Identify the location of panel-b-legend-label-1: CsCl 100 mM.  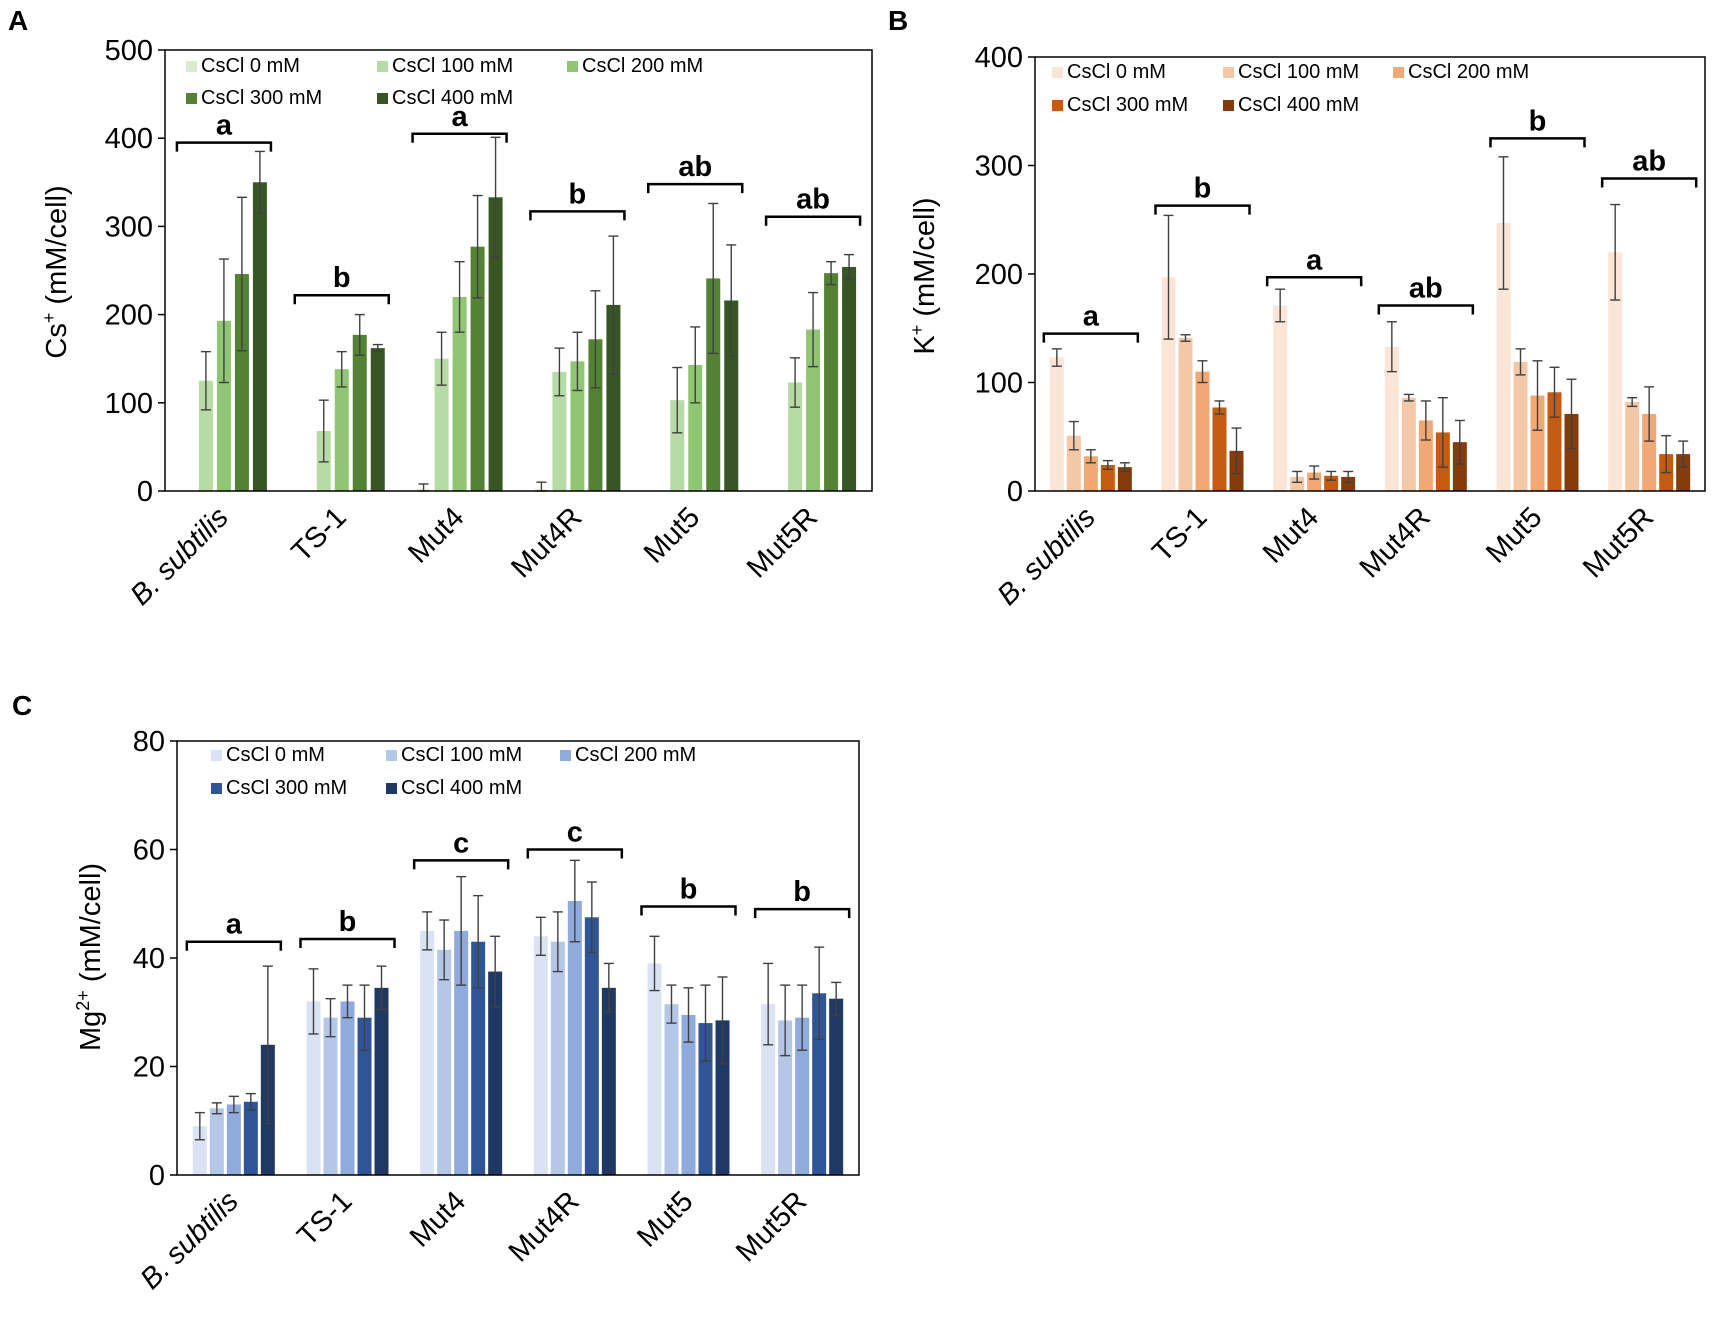
(1298, 72).